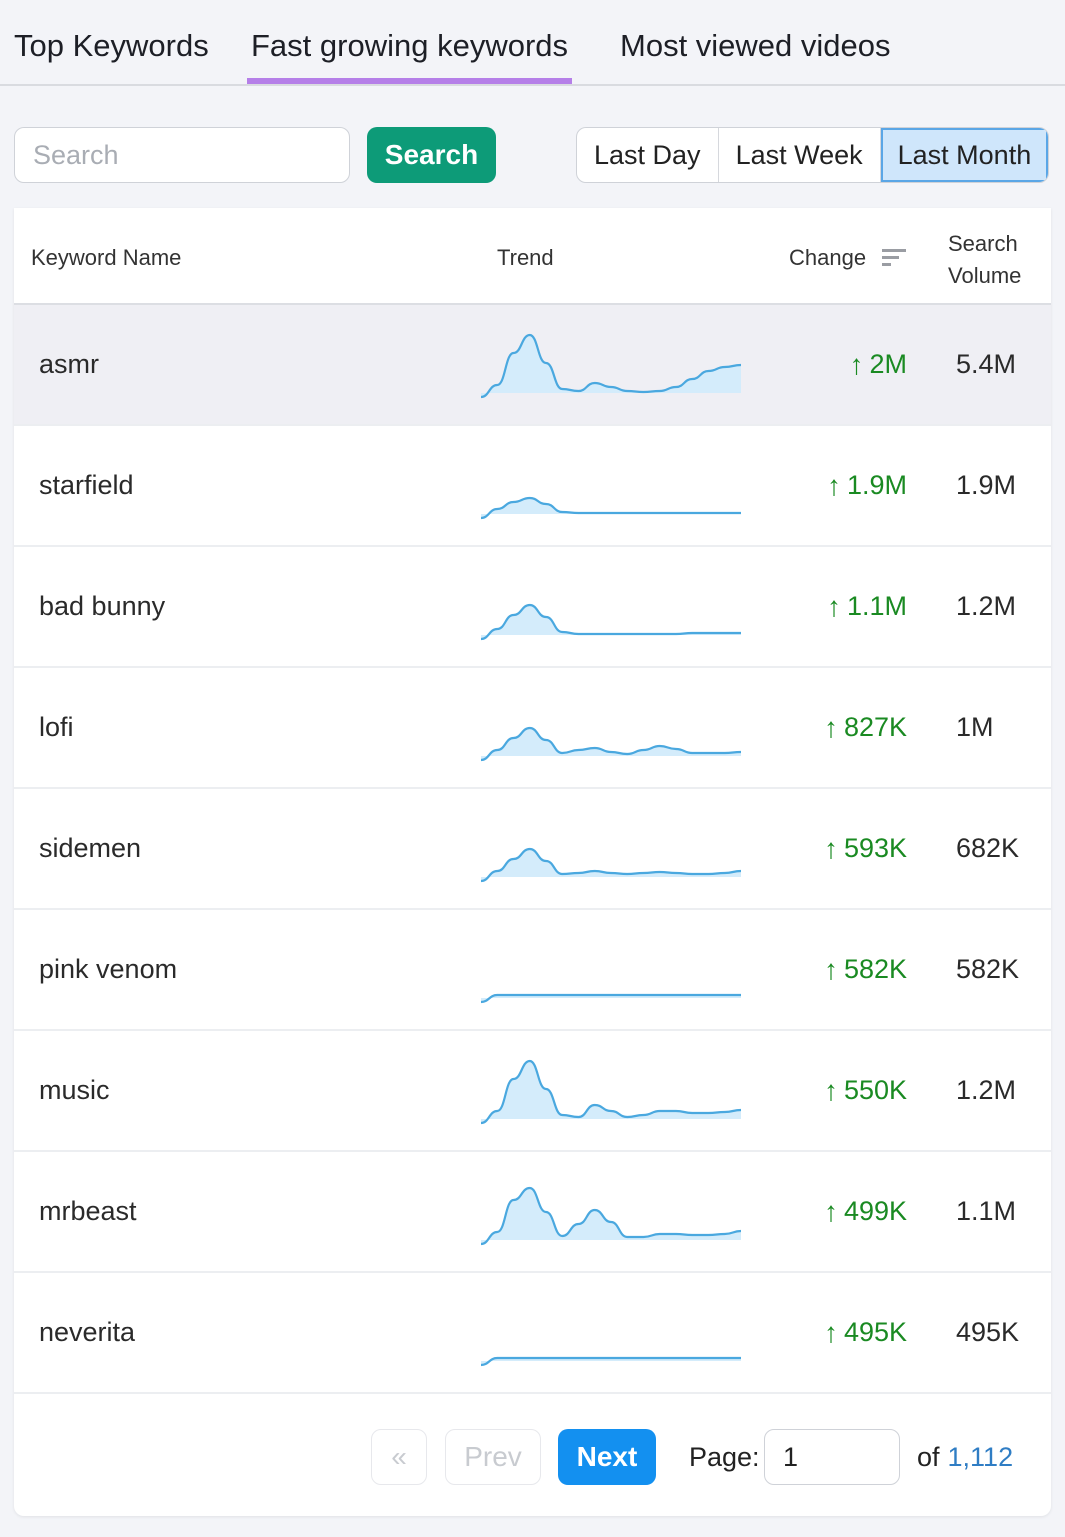 The height and width of the screenshot is (1537, 1065). Describe the element at coordinates (828, 257) in the screenshot. I see `header-change-label: Change` at that location.